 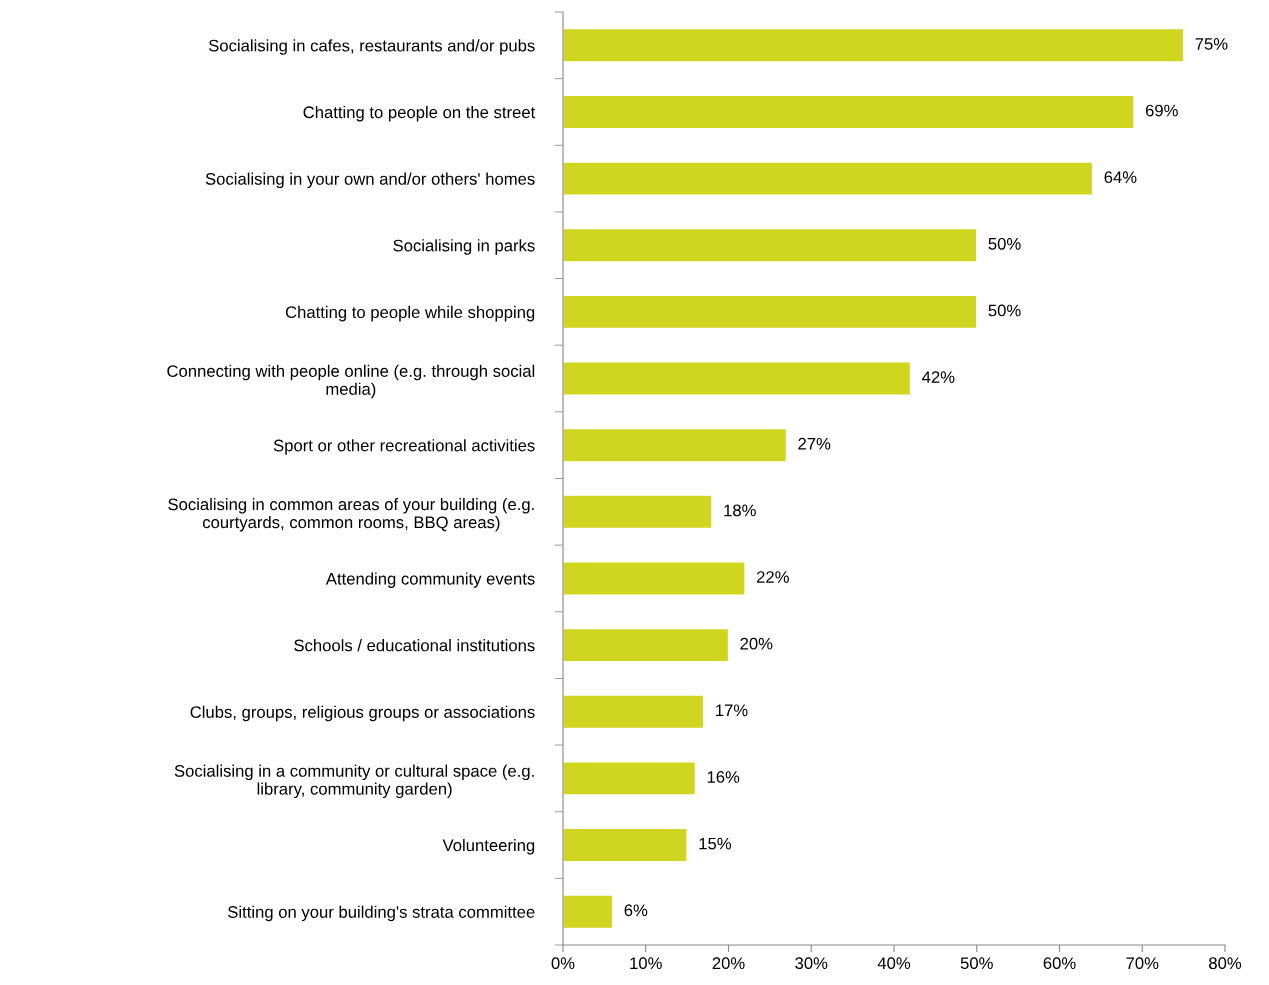 I want to click on y-tick-label: Socialising in cafes, restaurants and/or pubs, so click(x=371, y=47).